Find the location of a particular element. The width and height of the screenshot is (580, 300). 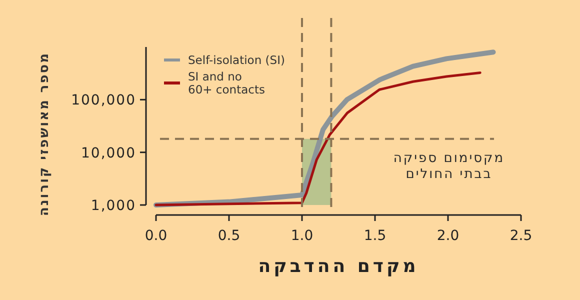

x-tick-label: 0.0 is located at coordinates (156, 236).